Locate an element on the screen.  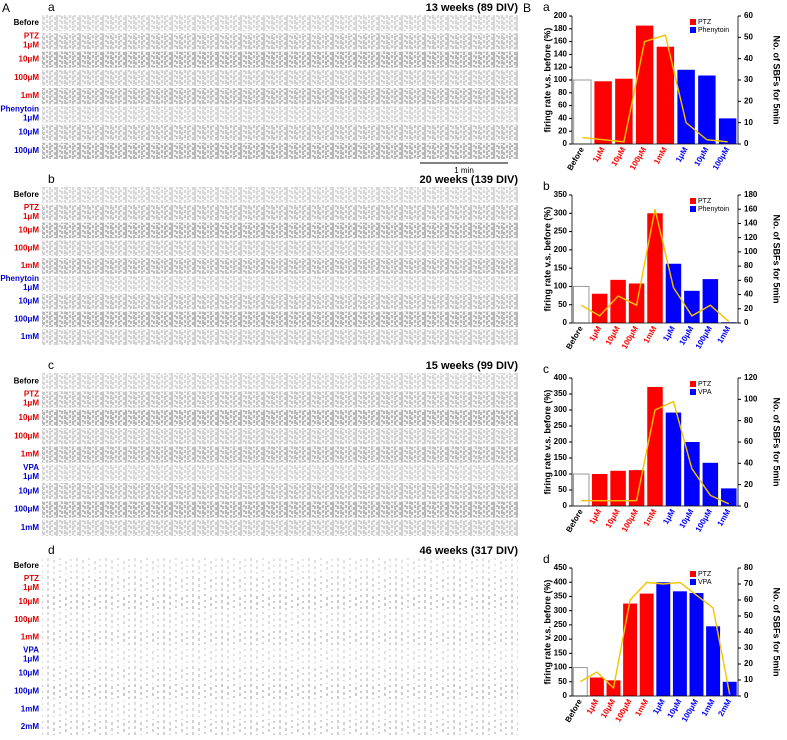
y-tick-label: 40 is located at coordinates (562, 118).